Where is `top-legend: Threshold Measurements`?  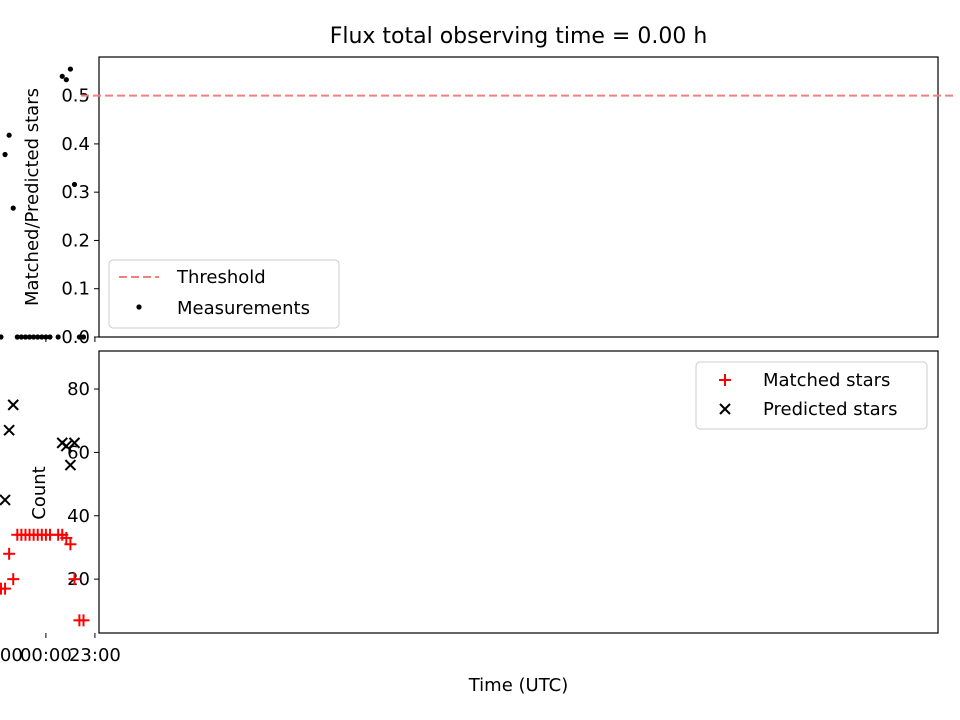 top-legend: Threshold Measurements is located at coordinates (224, 294).